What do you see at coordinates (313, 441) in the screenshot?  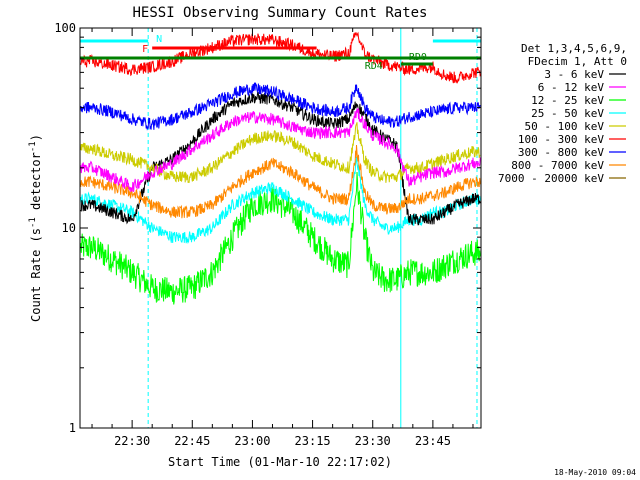 I see `x-tick-label: 23:15` at bounding box center [313, 441].